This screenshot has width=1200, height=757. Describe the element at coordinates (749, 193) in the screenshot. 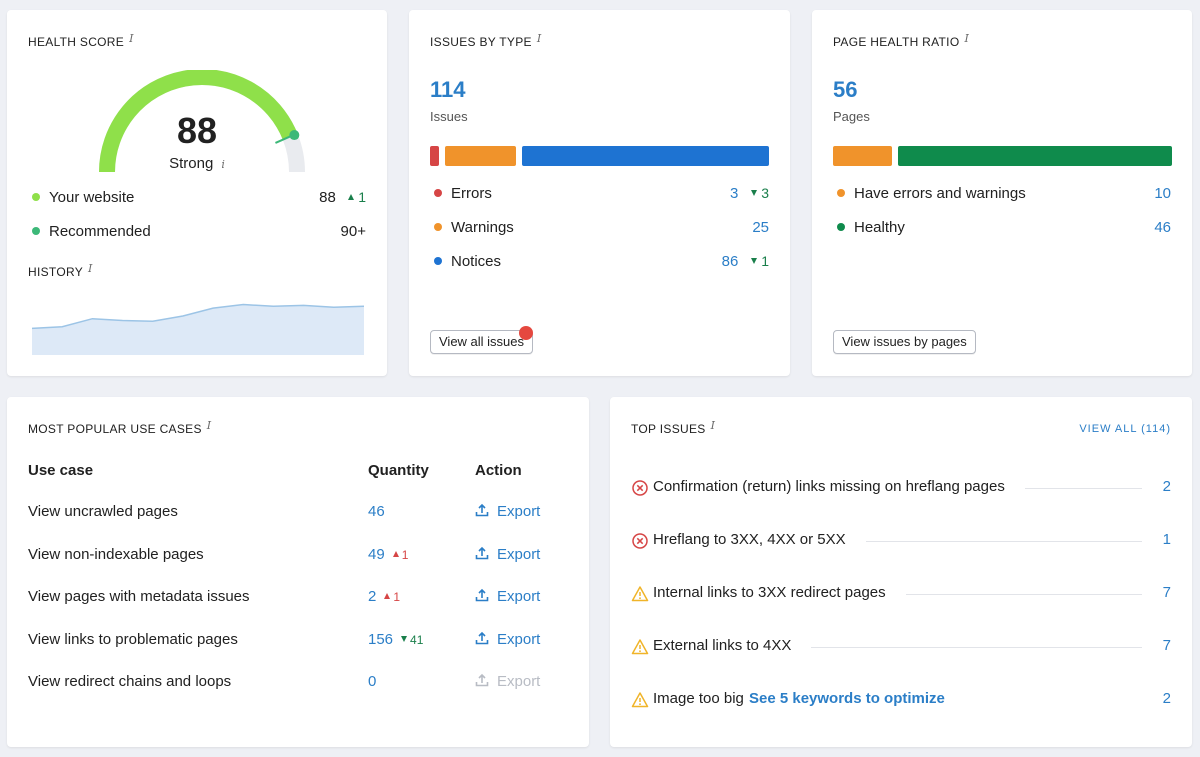

I see `errors-value: 3 3` at that location.